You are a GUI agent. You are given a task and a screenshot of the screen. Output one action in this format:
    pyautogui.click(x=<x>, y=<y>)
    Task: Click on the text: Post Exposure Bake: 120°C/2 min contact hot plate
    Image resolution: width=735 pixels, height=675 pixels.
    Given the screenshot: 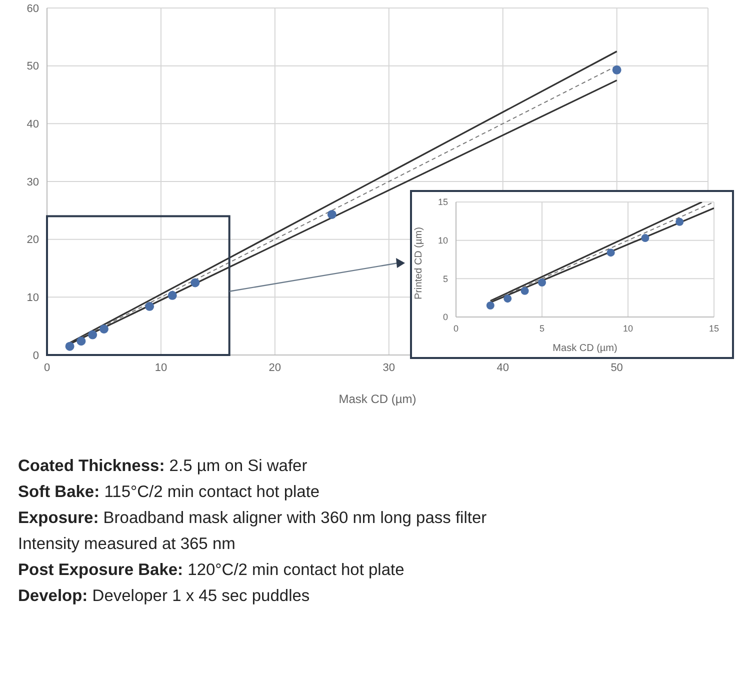 What is the action you would take?
    pyautogui.click(x=211, y=570)
    